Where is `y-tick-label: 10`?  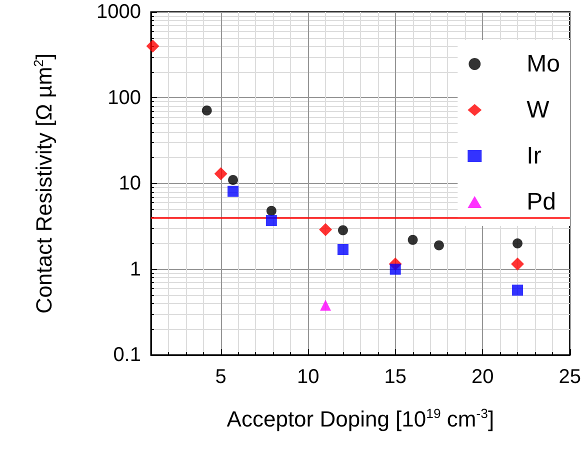 y-tick-label: 10 is located at coordinates (129, 183).